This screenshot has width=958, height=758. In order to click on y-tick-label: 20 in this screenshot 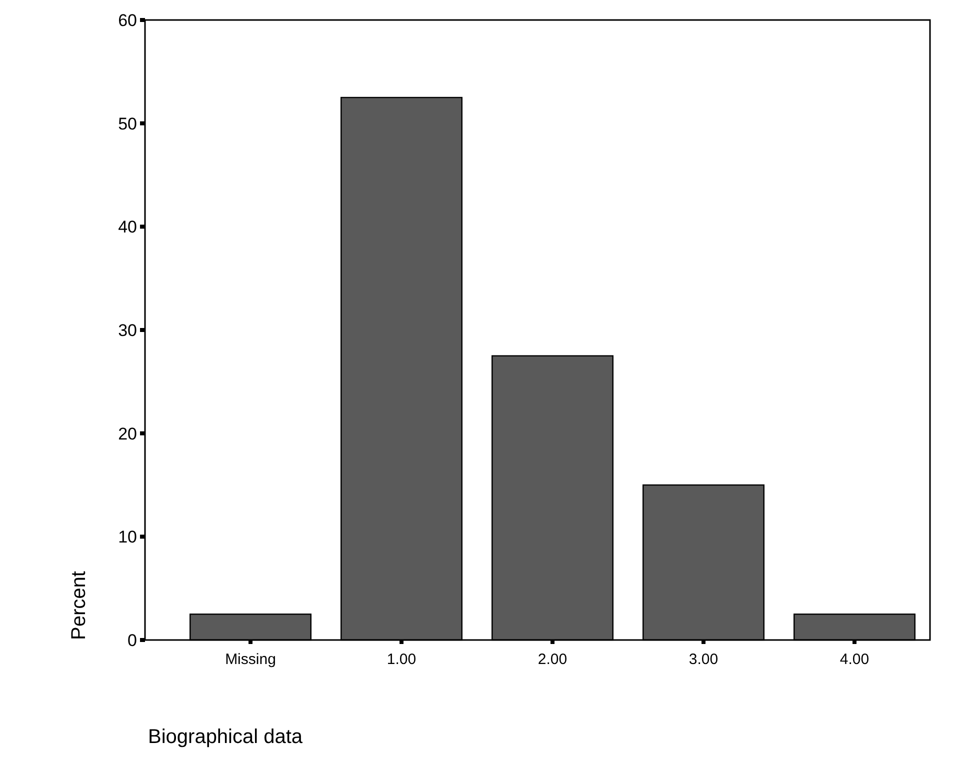, I will do `click(127, 434)`.